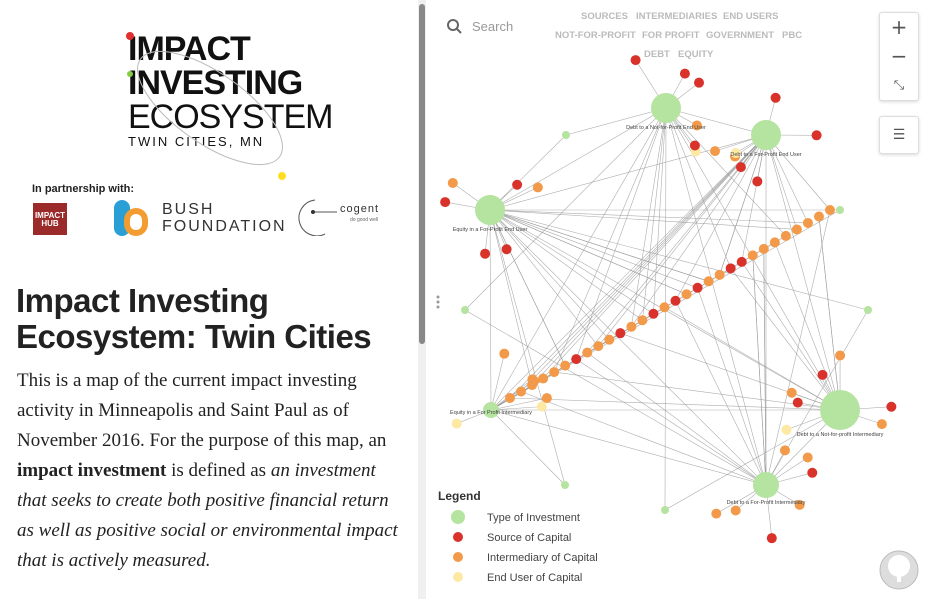 This screenshot has width=928, height=599. I want to click on filter-tag: INTERMEDIARIES, so click(676, 16).